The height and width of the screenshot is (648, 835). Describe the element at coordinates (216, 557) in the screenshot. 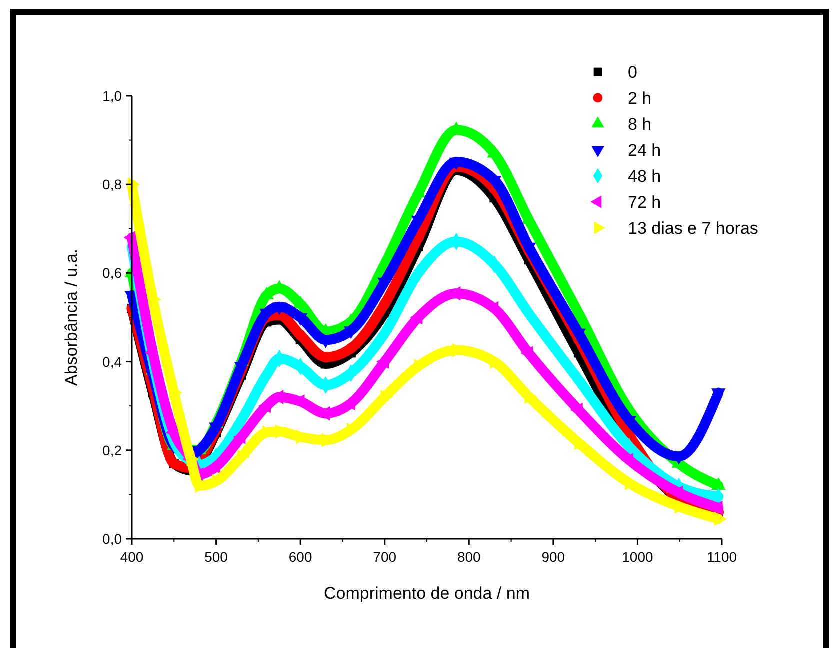

I see `x-tick-label: 500` at that location.